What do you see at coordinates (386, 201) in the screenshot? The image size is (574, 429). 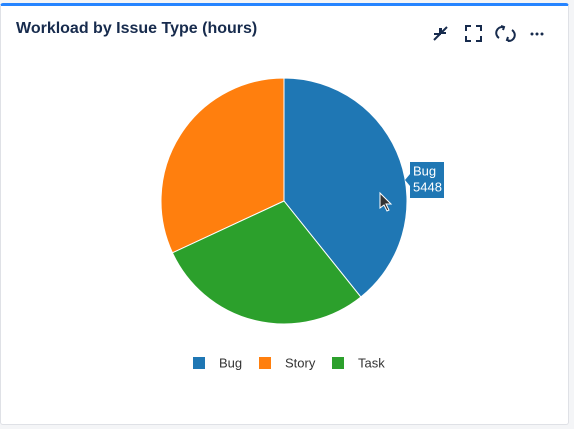 I see `cursor` at bounding box center [386, 201].